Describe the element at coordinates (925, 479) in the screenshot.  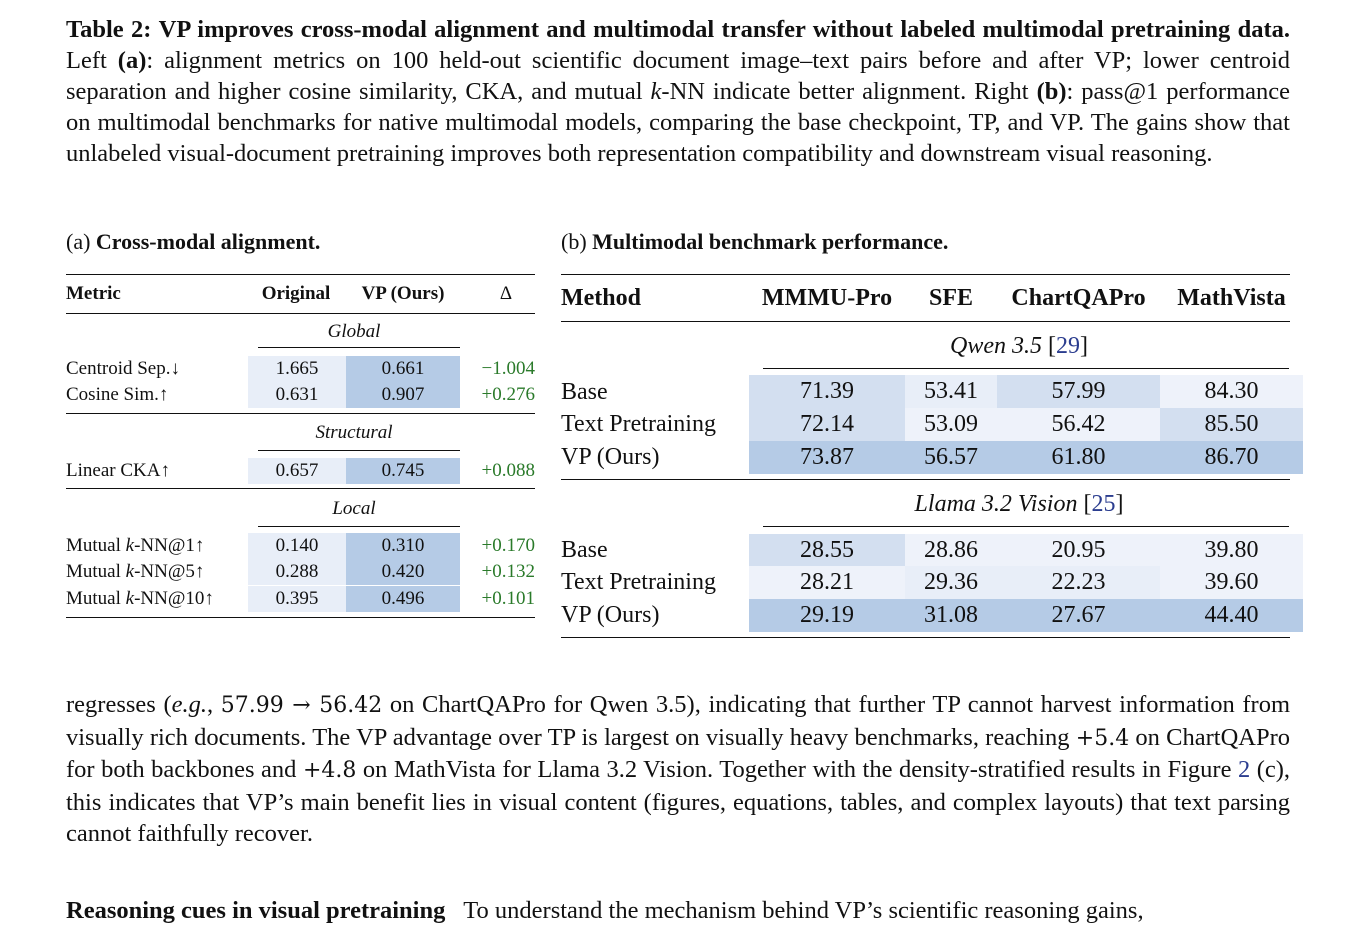
I see `group-divider` at that location.